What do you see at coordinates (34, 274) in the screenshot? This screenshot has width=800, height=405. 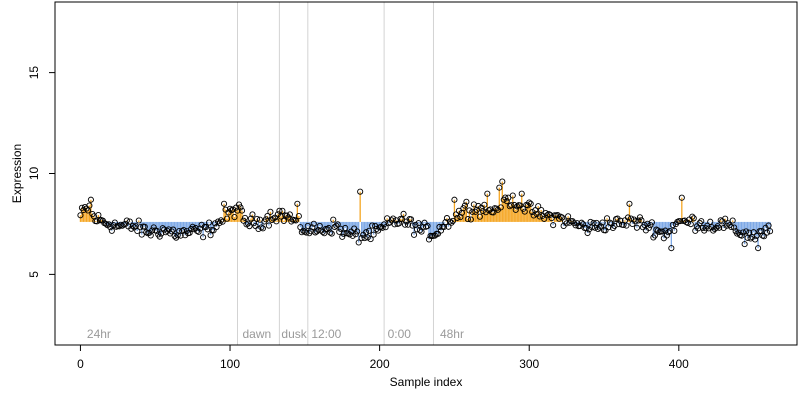 I see `y-tick-label: 5` at bounding box center [34, 274].